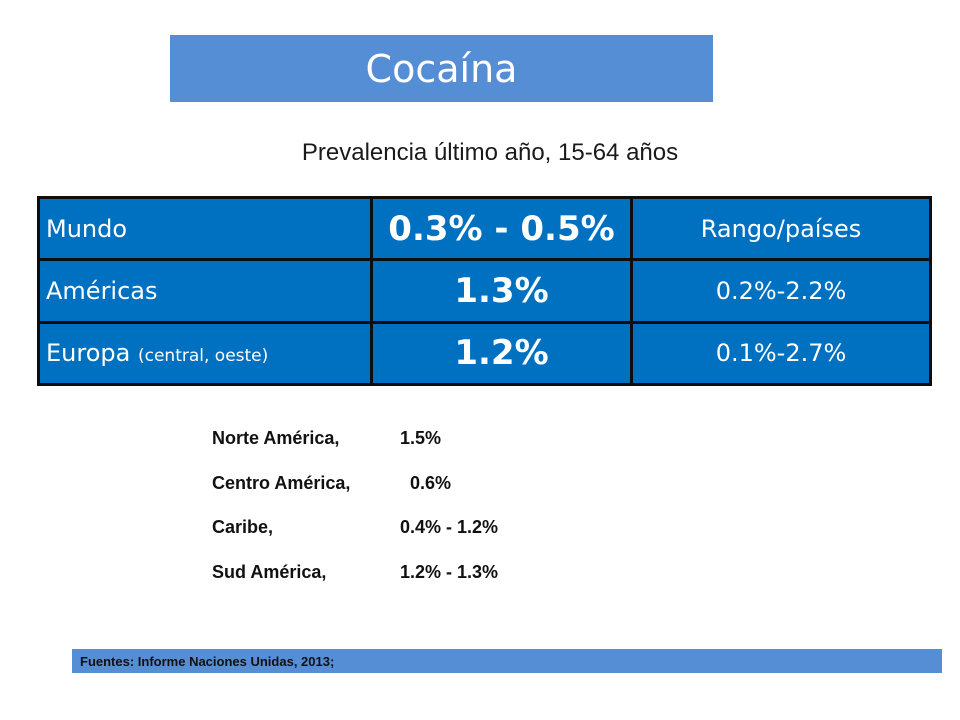 Image resolution: width=960 pixels, height=720 pixels. What do you see at coordinates (781, 291) in the screenshot?
I see `range-cell: 0.2%-2.2%` at bounding box center [781, 291].